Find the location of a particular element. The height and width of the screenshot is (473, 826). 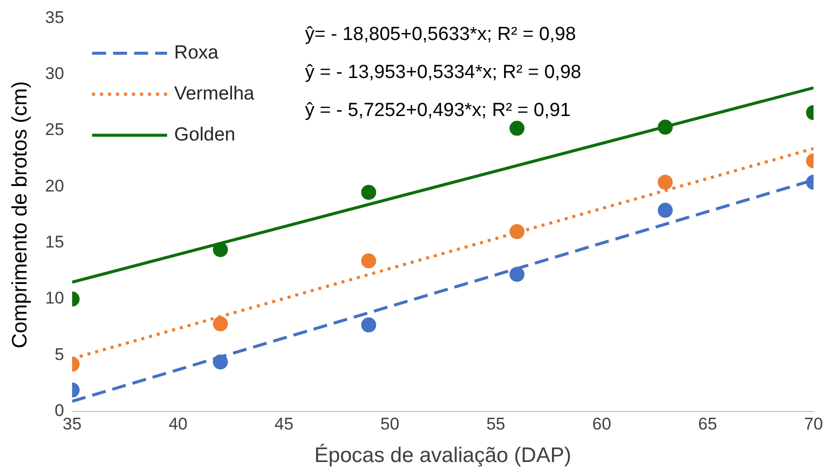

x-tick-label: 40 is located at coordinates (178, 424).